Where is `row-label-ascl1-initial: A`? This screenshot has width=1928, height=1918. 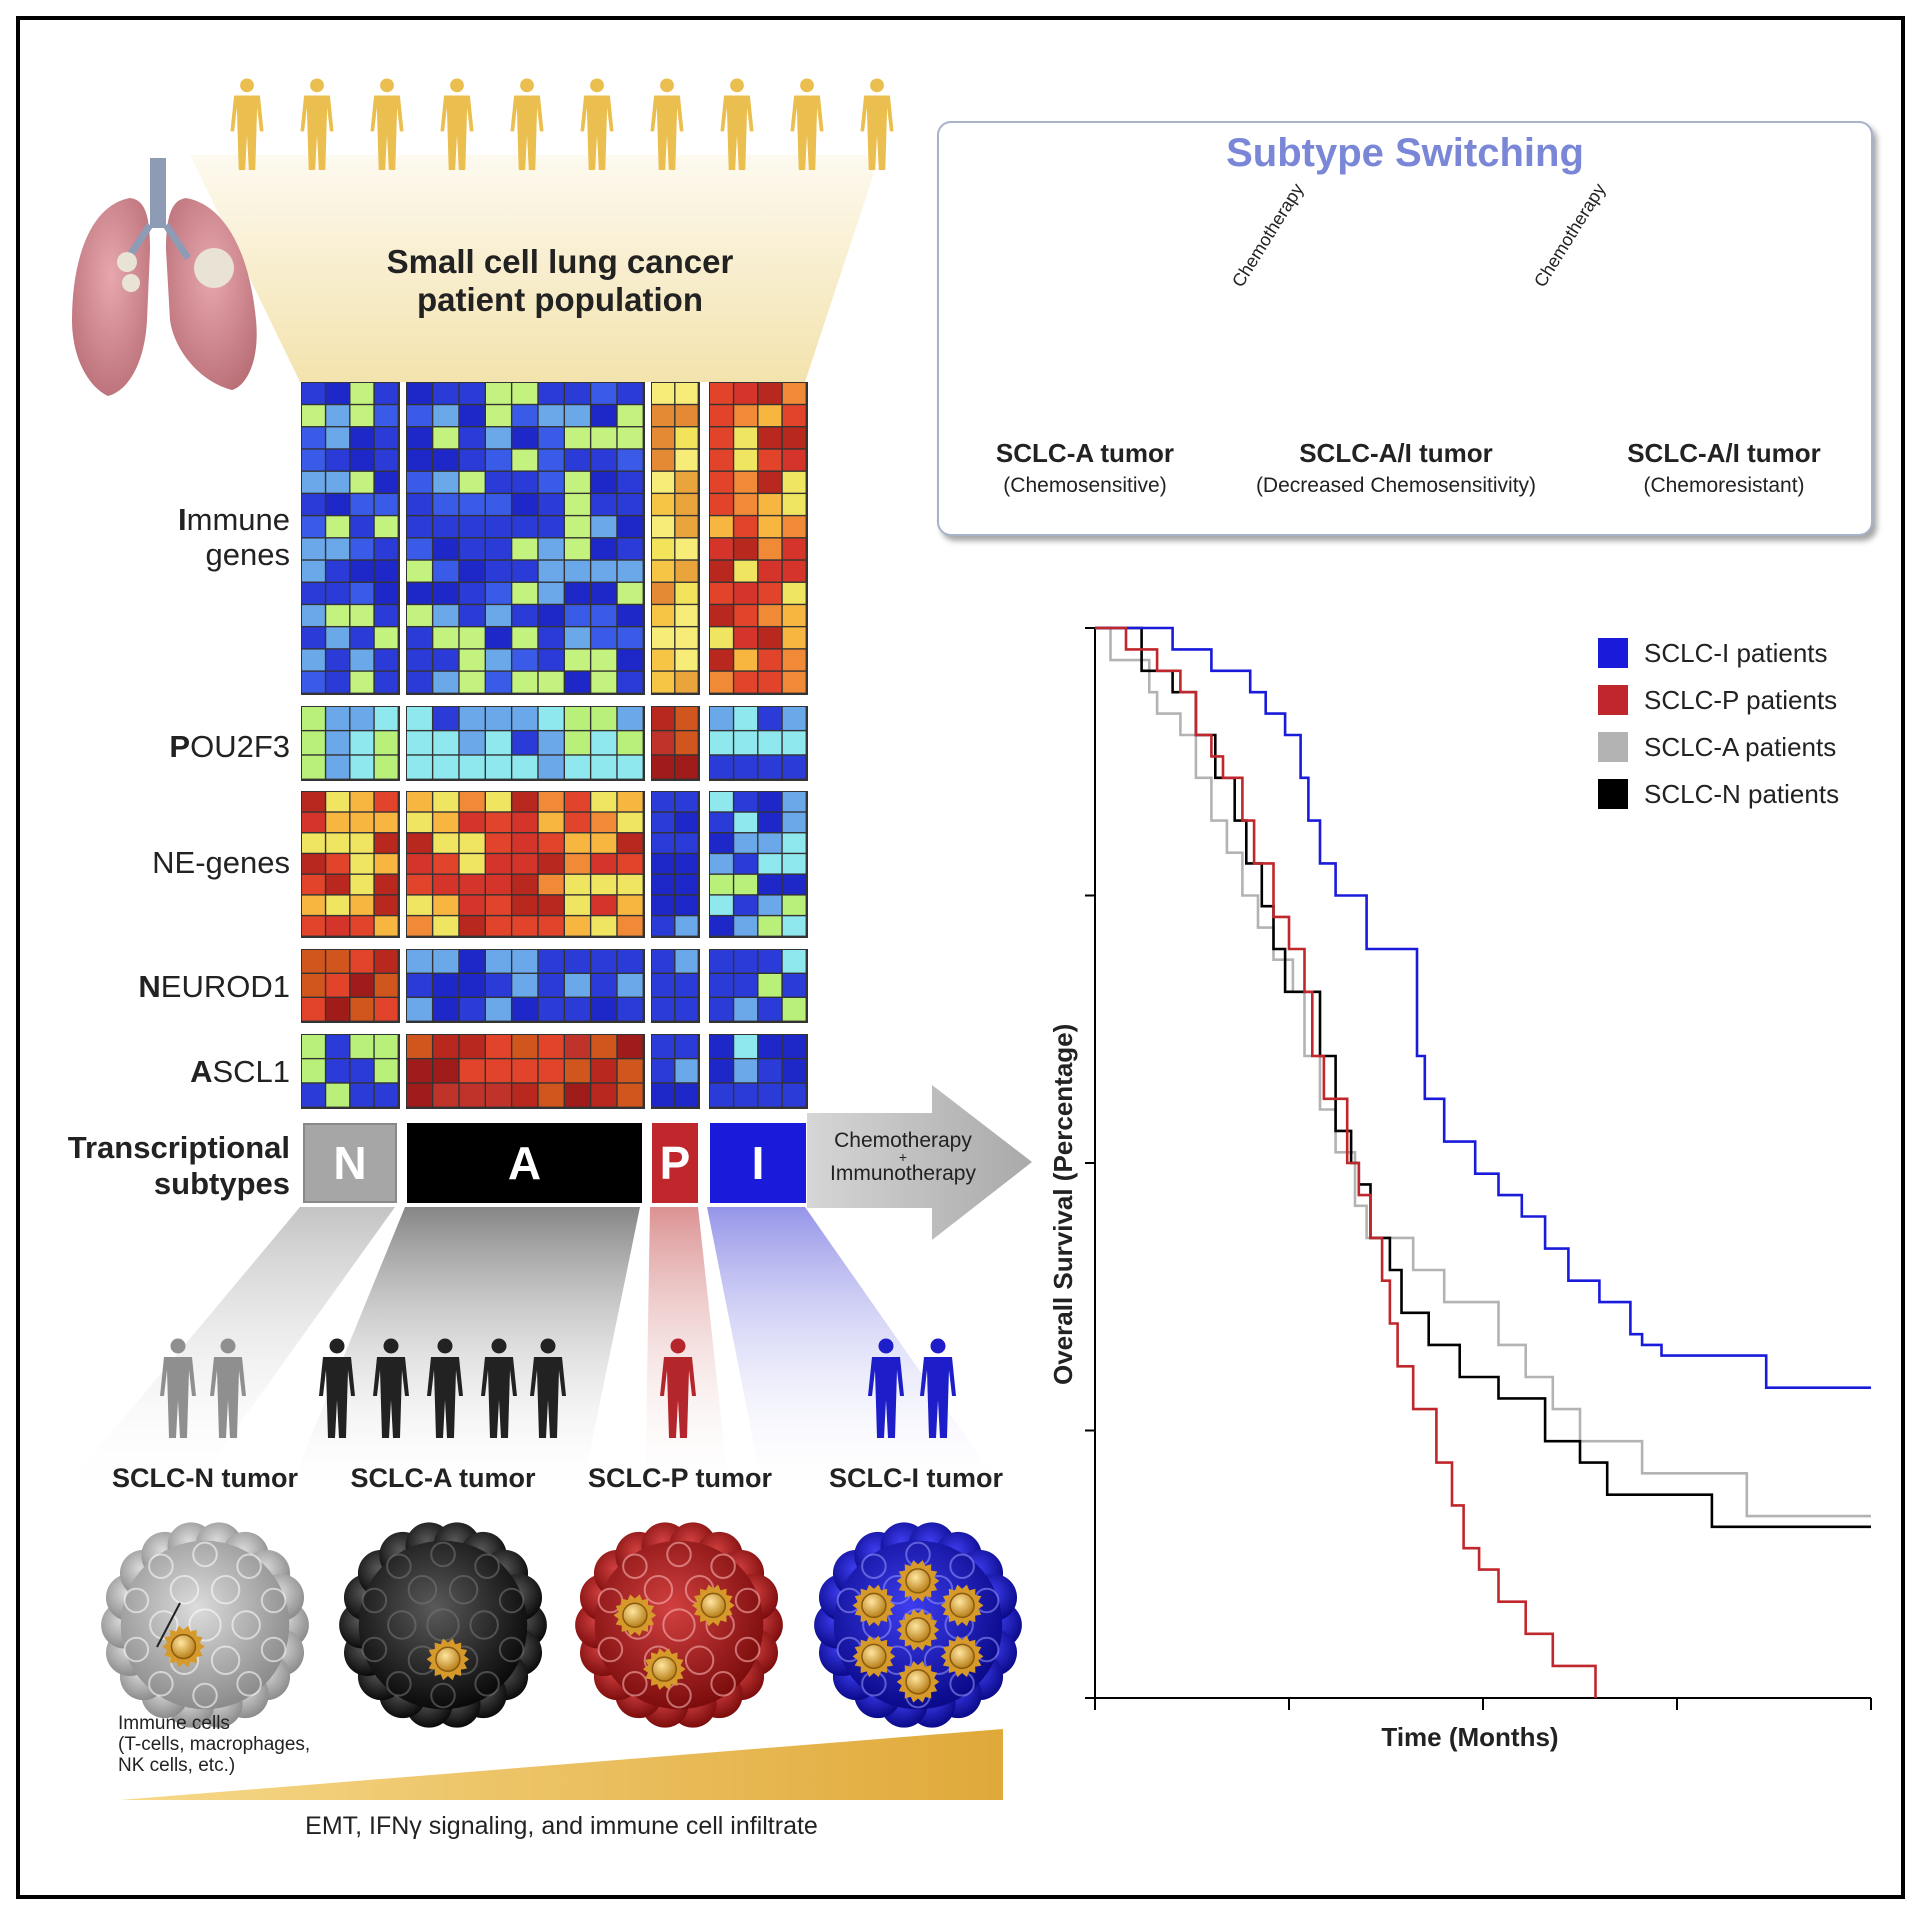
row-label-ascl1-initial: A is located at coordinates (201, 1071).